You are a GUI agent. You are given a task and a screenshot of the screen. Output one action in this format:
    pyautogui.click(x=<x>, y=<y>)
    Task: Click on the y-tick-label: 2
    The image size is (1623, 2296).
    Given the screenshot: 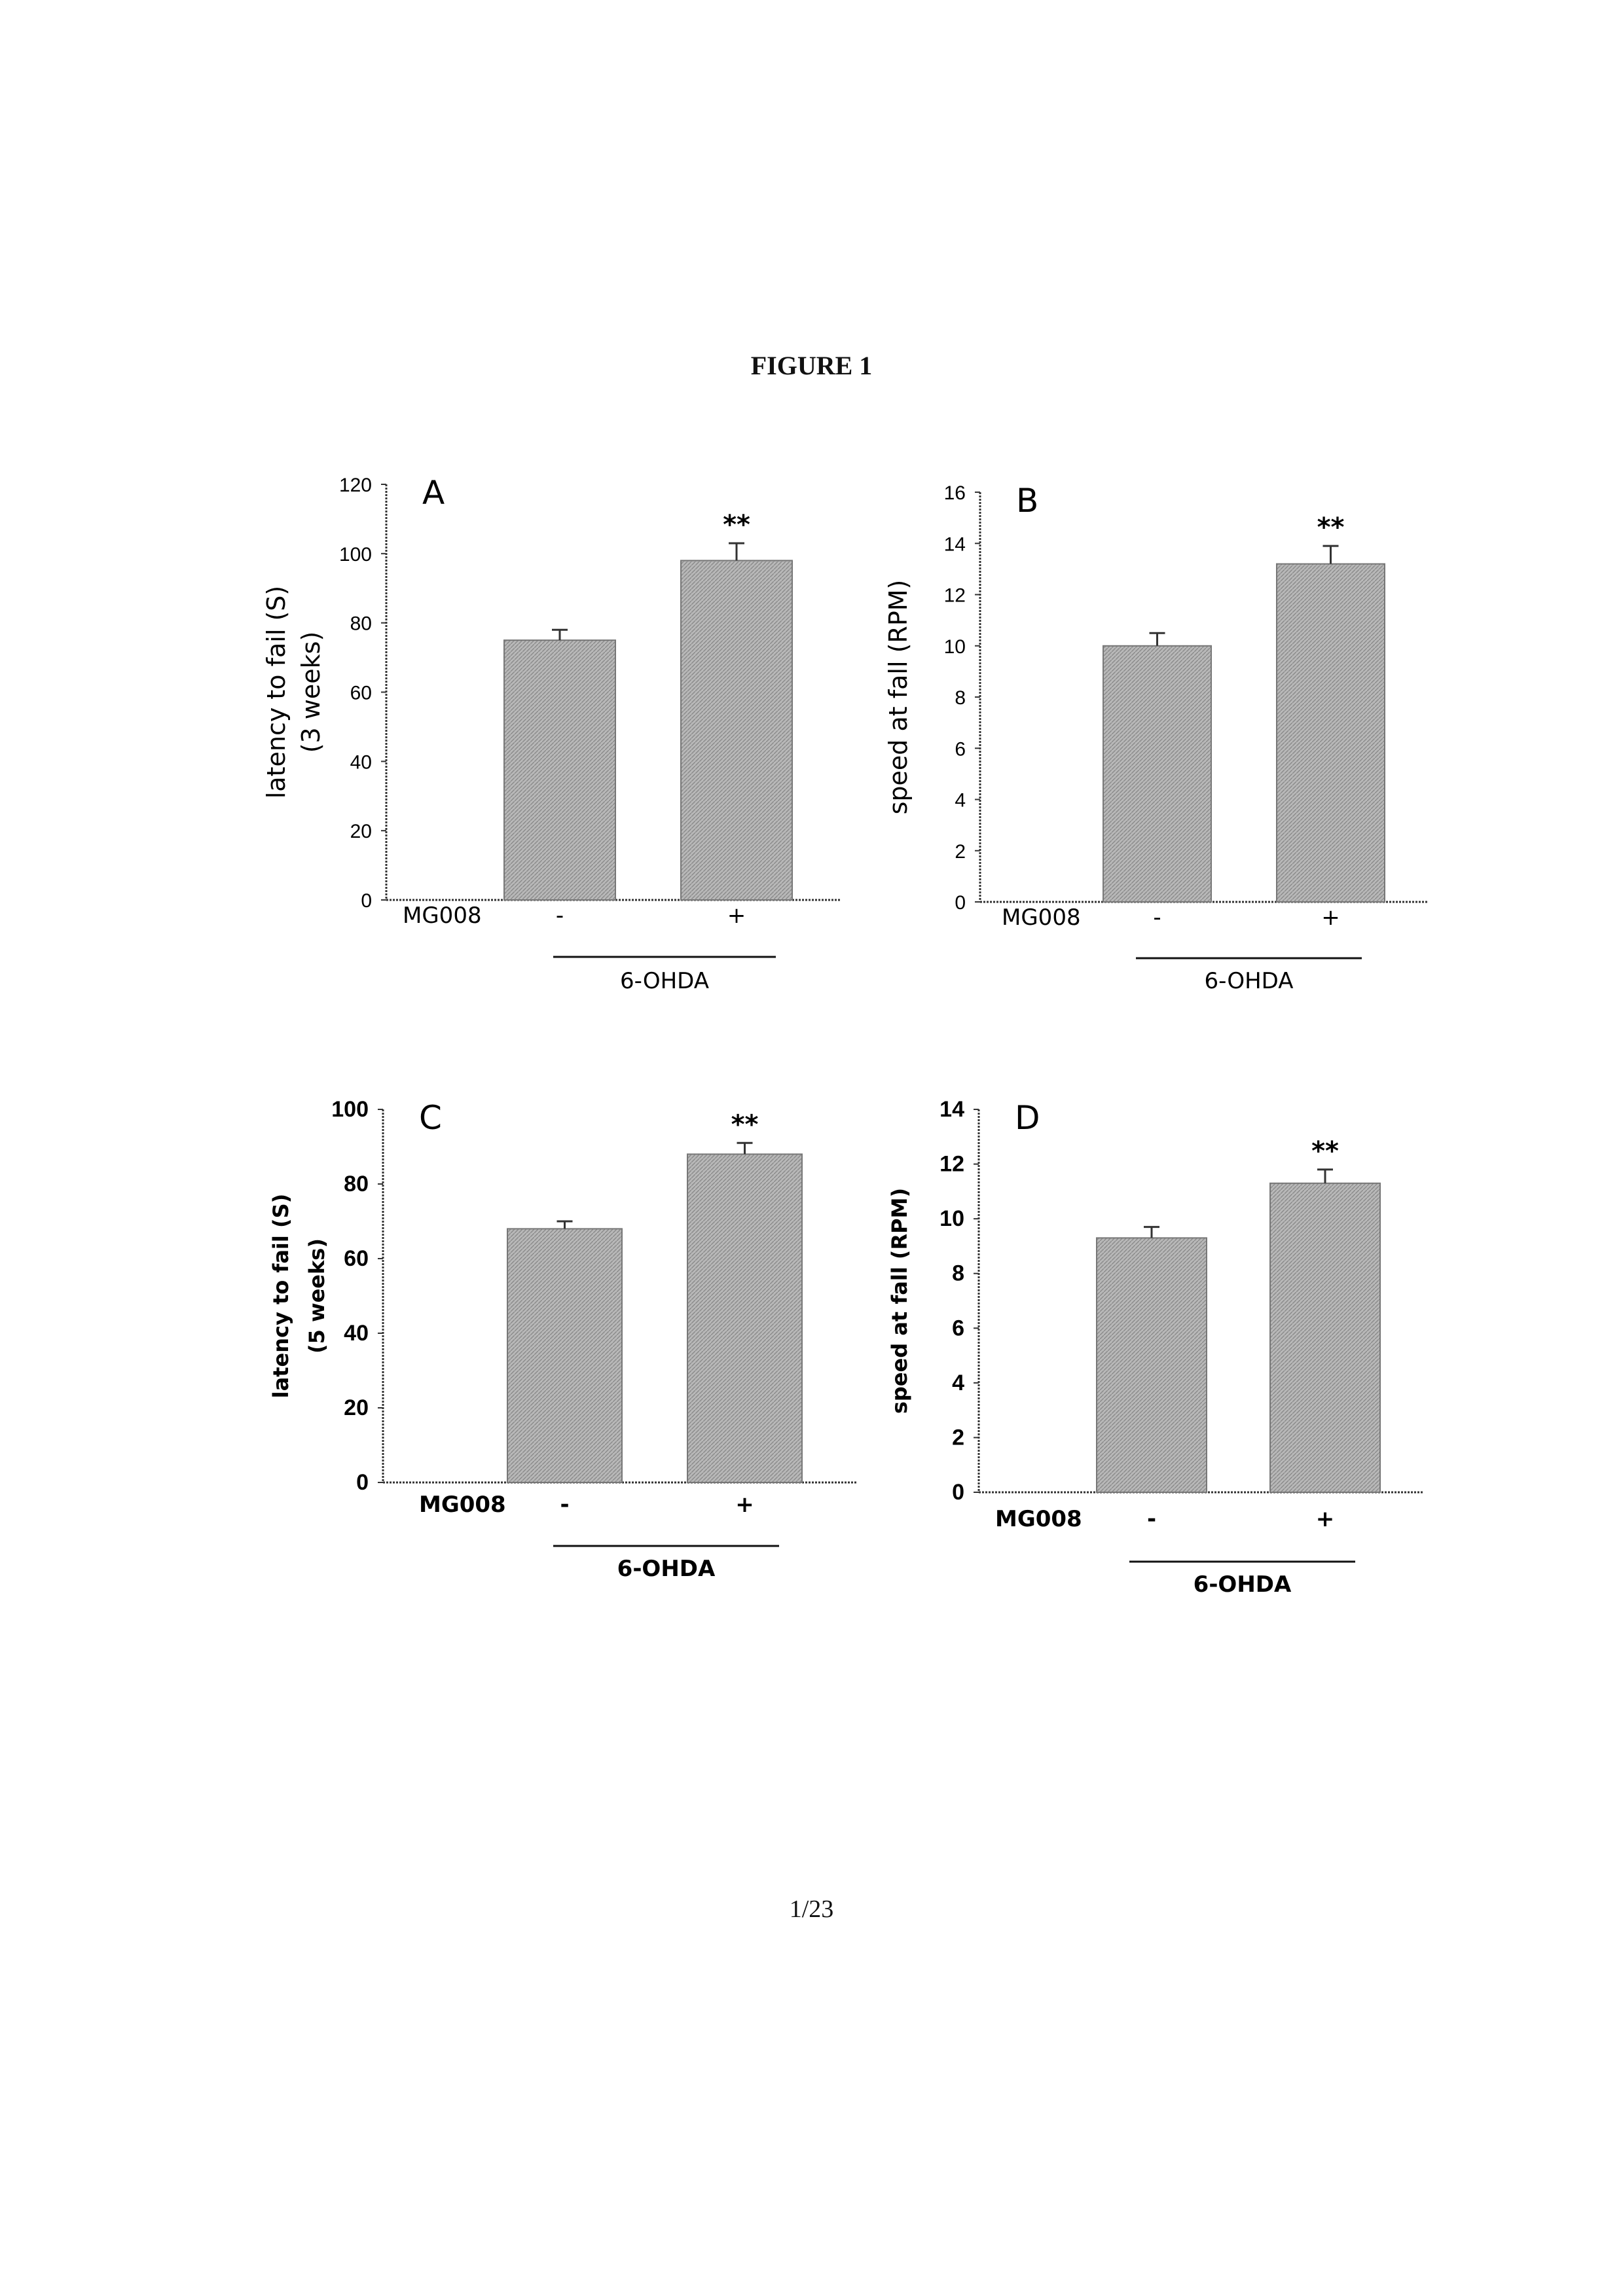 What is the action you would take?
    pyautogui.click(x=958, y=1437)
    